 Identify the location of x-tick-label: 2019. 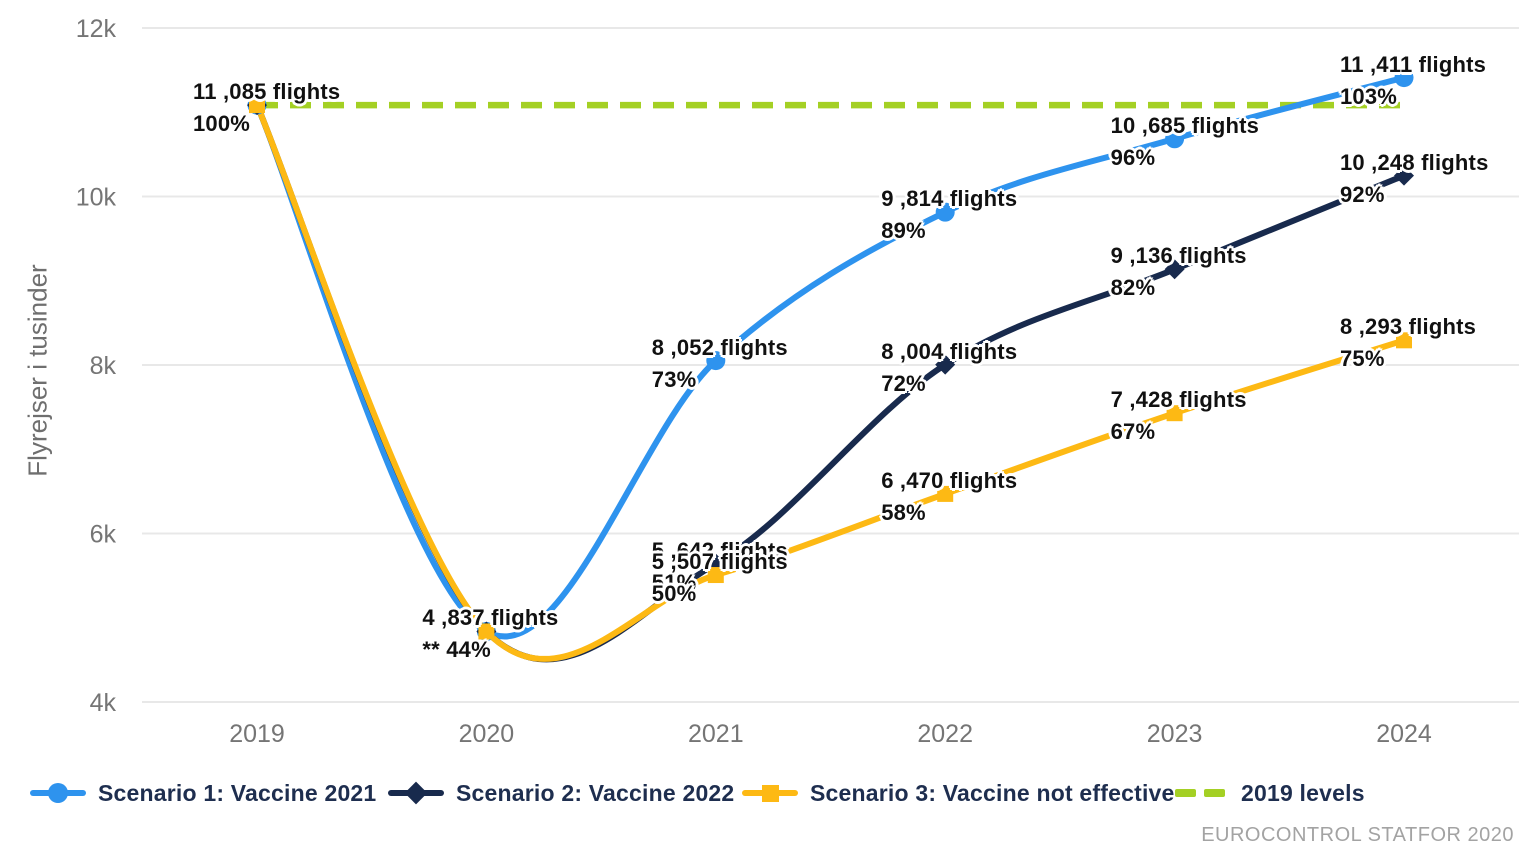
(257, 734).